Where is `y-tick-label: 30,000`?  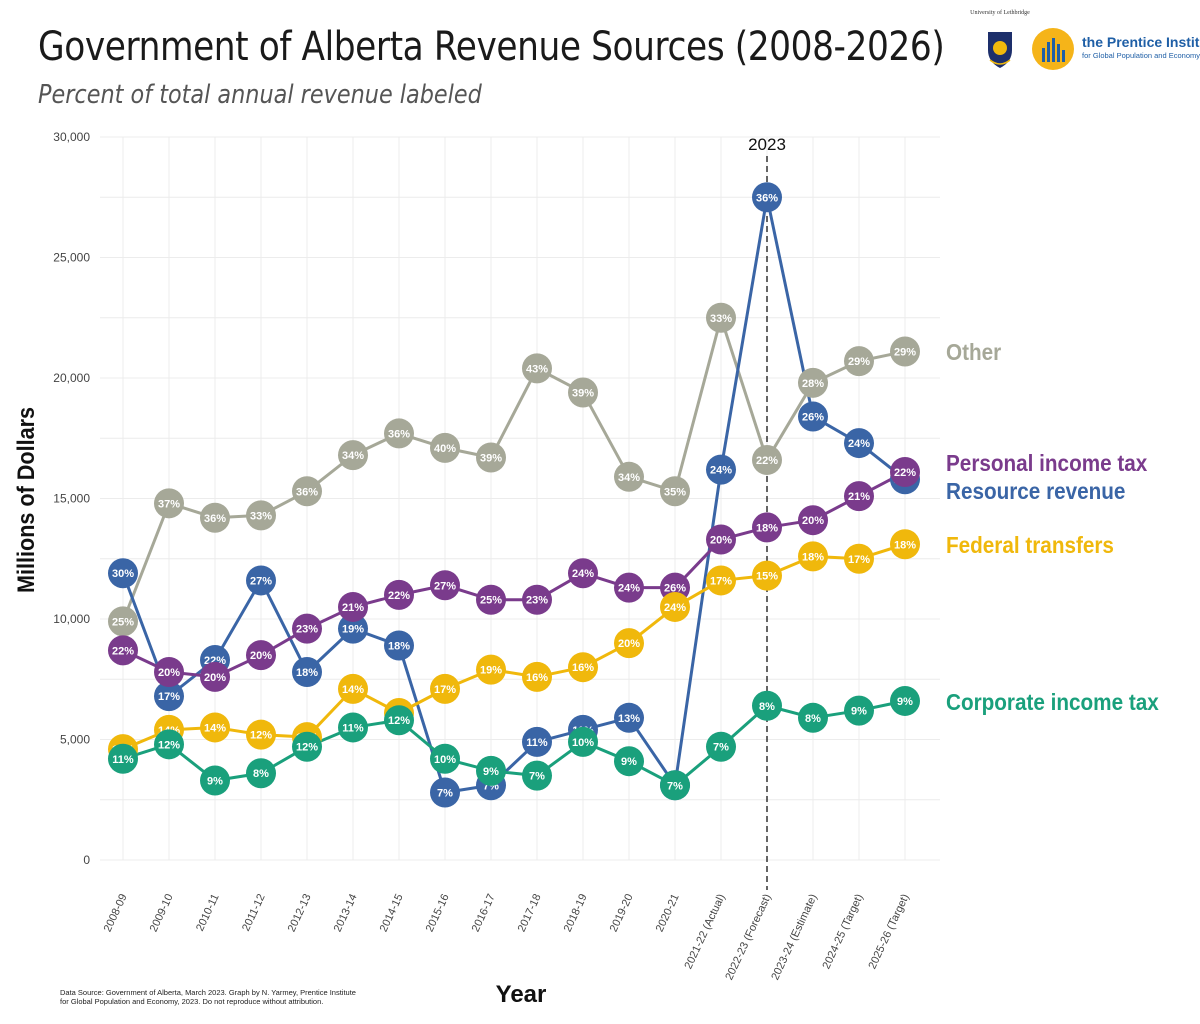
y-tick-label: 30,000 is located at coordinates (71, 137).